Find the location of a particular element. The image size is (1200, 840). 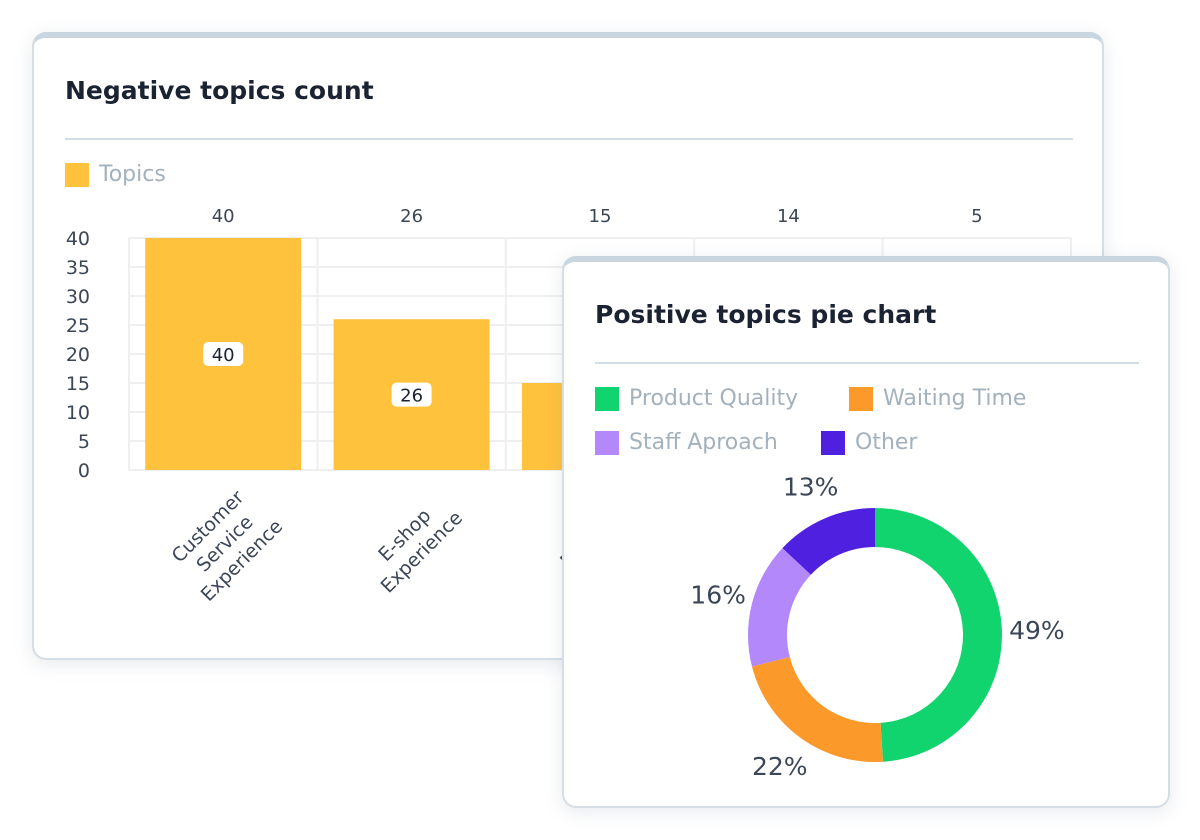

bar-top-value: 15 is located at coordinates (600, 216).